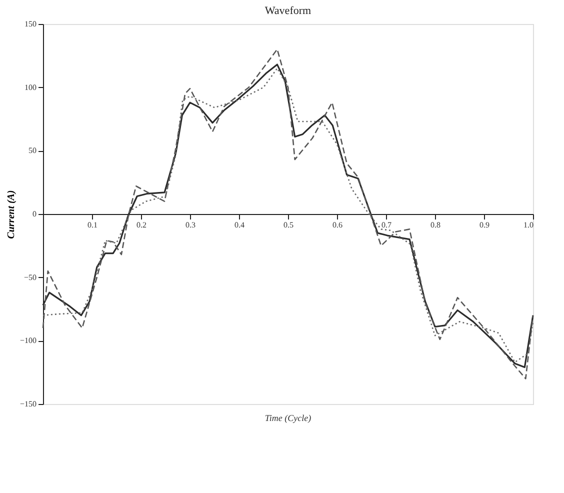 This screenshot has width=564, height=493. I want to click on x-axis-title: Time (Cycle), so click(288, 418).